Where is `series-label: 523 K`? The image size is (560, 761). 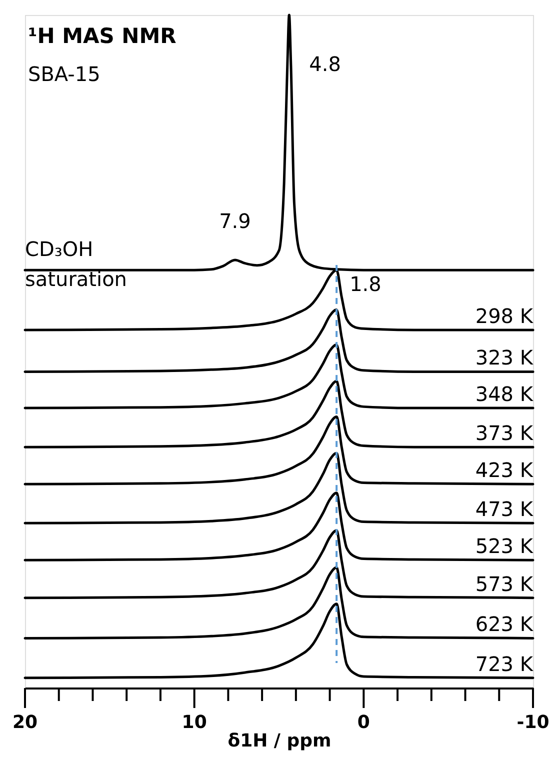 series-label: 523 K is located at coordinates (504, 546).